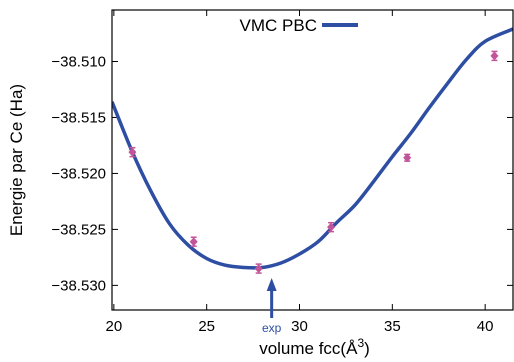 The image size is (514, 362). Describe the element at coordinates (78, 285) in the screenshot. I see `y-tick-label-4: −38.530` at that location.